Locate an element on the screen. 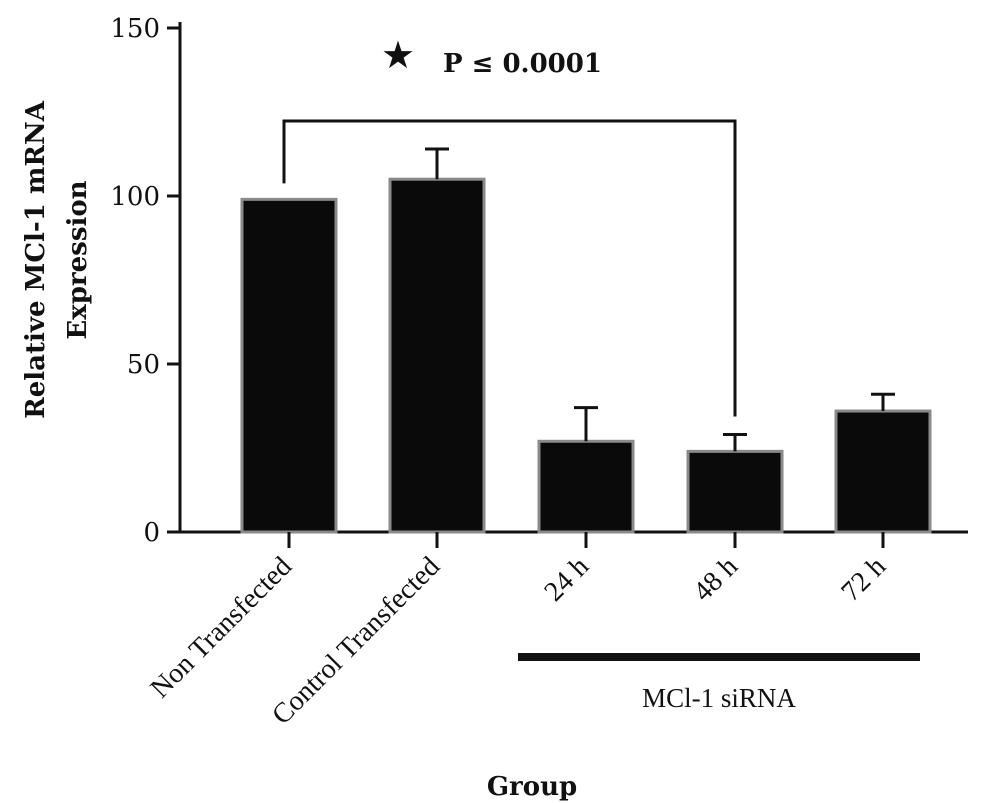 The height and width of the screenshot is (803, 1000). significance-label: P ≤ 0.0001 is located at coordinates (522, 64).